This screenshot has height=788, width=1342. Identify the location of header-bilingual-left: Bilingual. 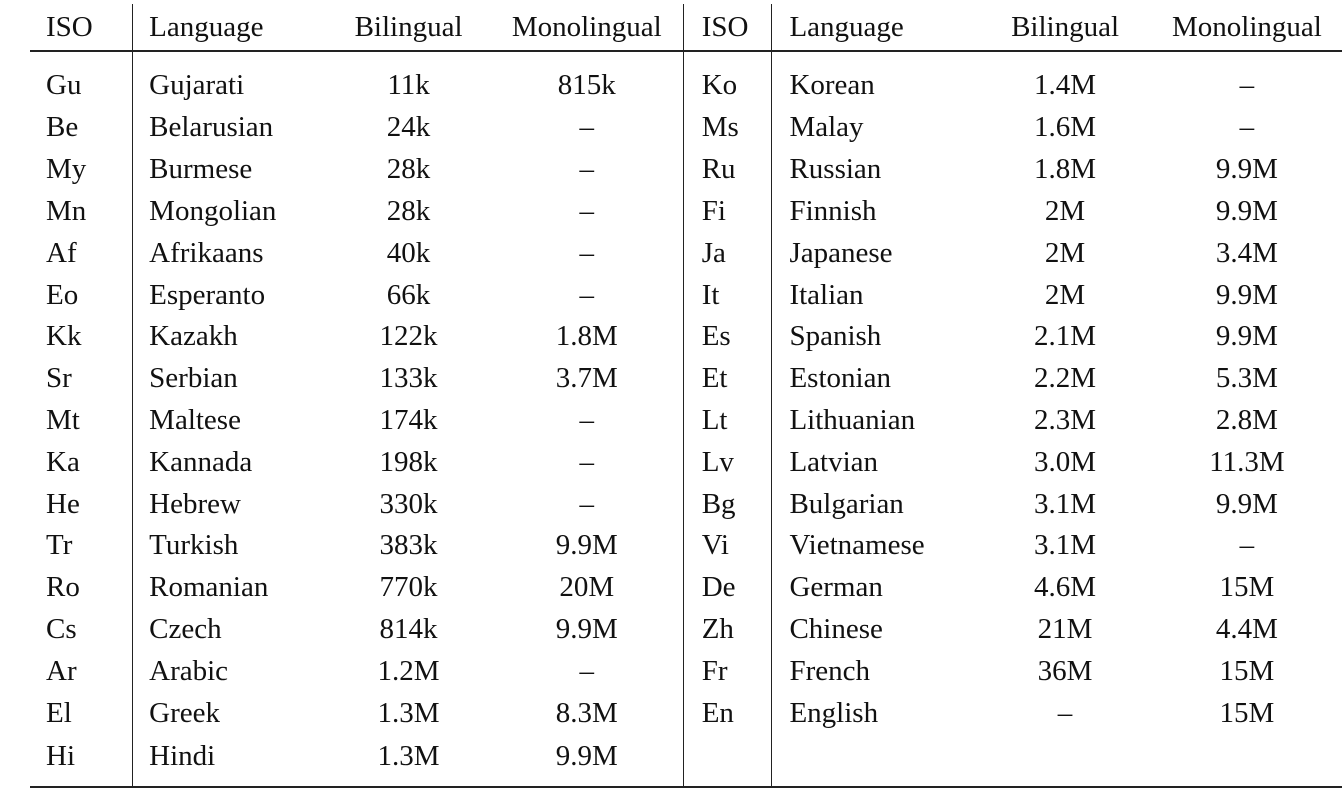
(408, 28).